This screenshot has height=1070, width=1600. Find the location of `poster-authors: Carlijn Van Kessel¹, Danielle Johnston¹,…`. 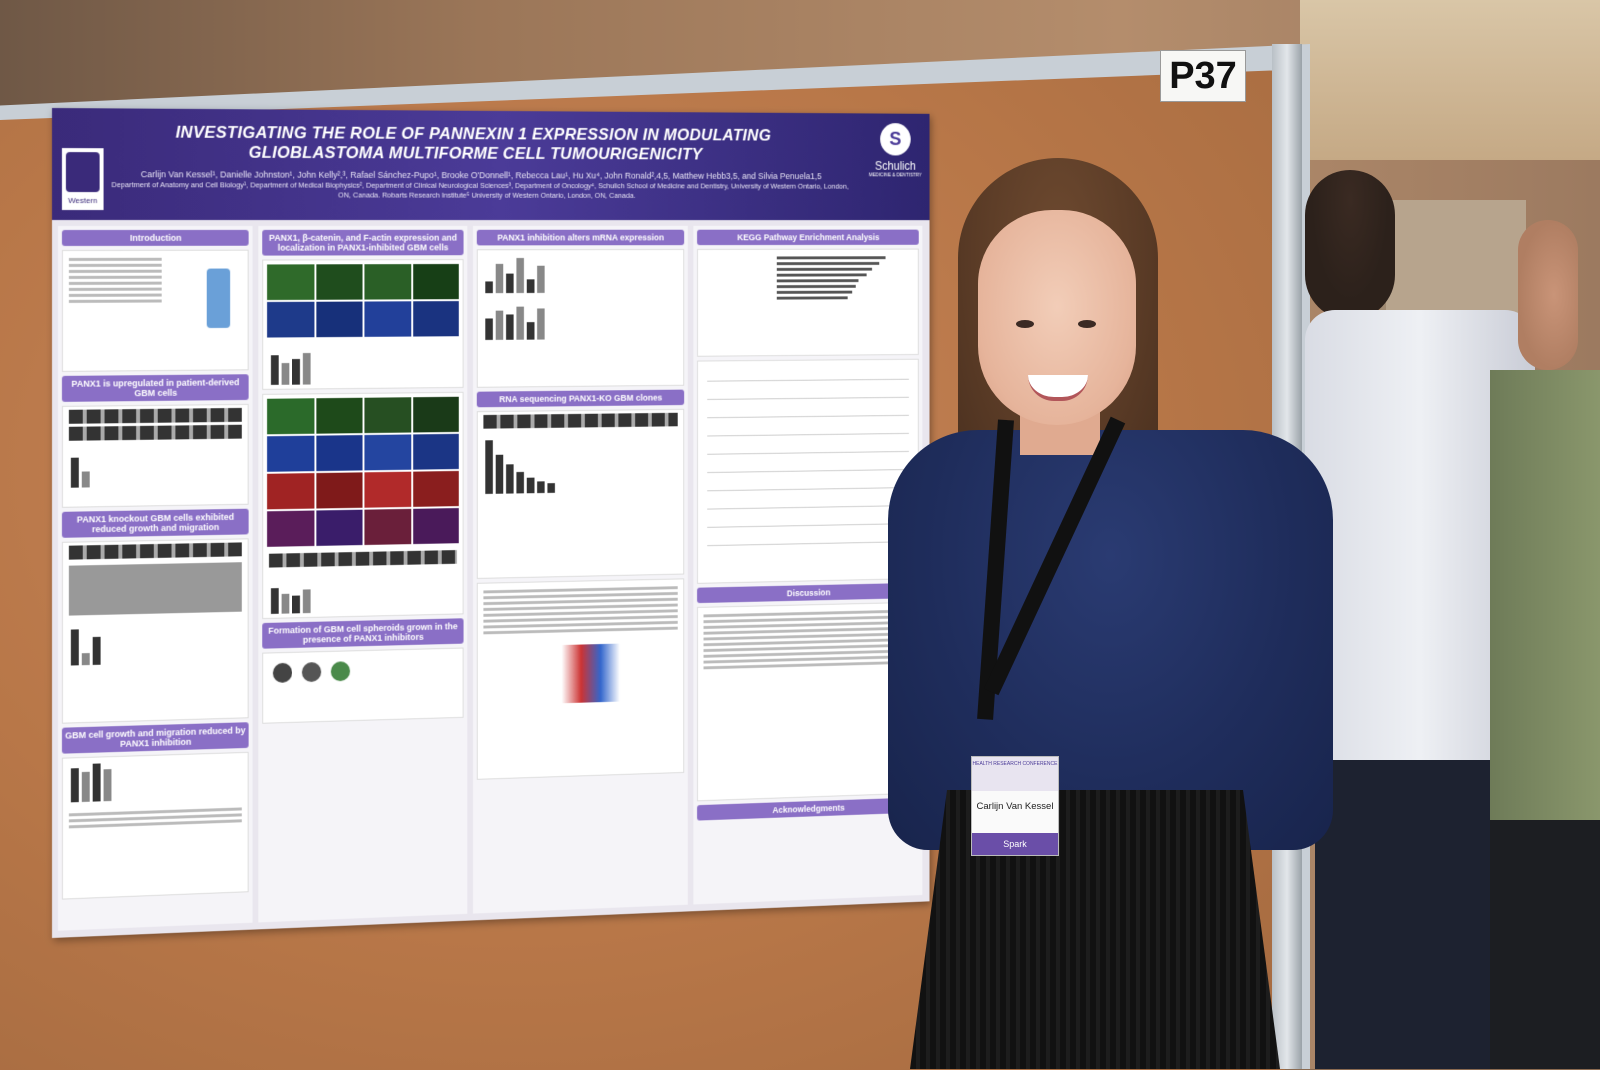

poster-authors: Carlijn Van Kessel¹, Danielle Johnston¹,… is located at coordinates (479, 184).